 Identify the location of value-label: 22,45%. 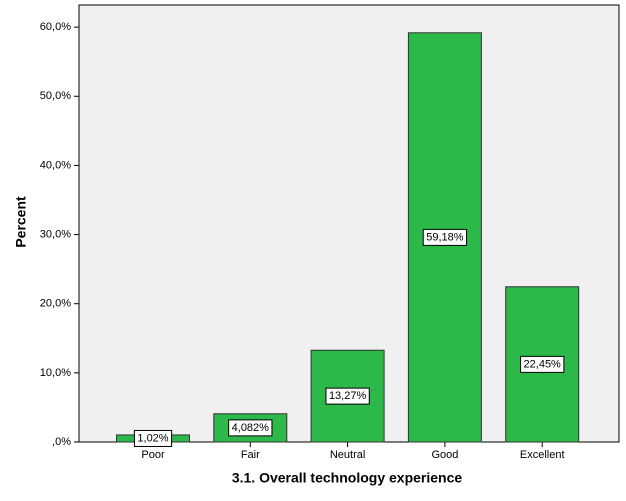
(543, 364).